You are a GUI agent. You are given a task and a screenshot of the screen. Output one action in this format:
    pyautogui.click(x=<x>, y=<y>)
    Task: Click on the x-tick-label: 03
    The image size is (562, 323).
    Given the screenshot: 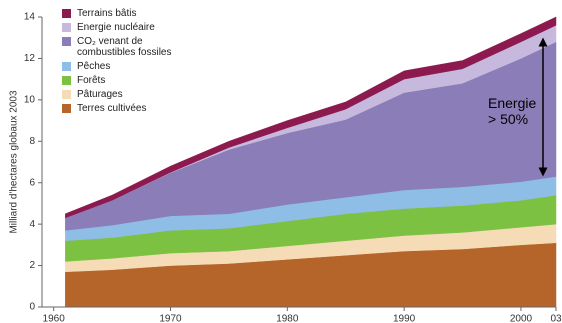 What is the action you would take?
    pyautogui.click(x=556, y=318)
    